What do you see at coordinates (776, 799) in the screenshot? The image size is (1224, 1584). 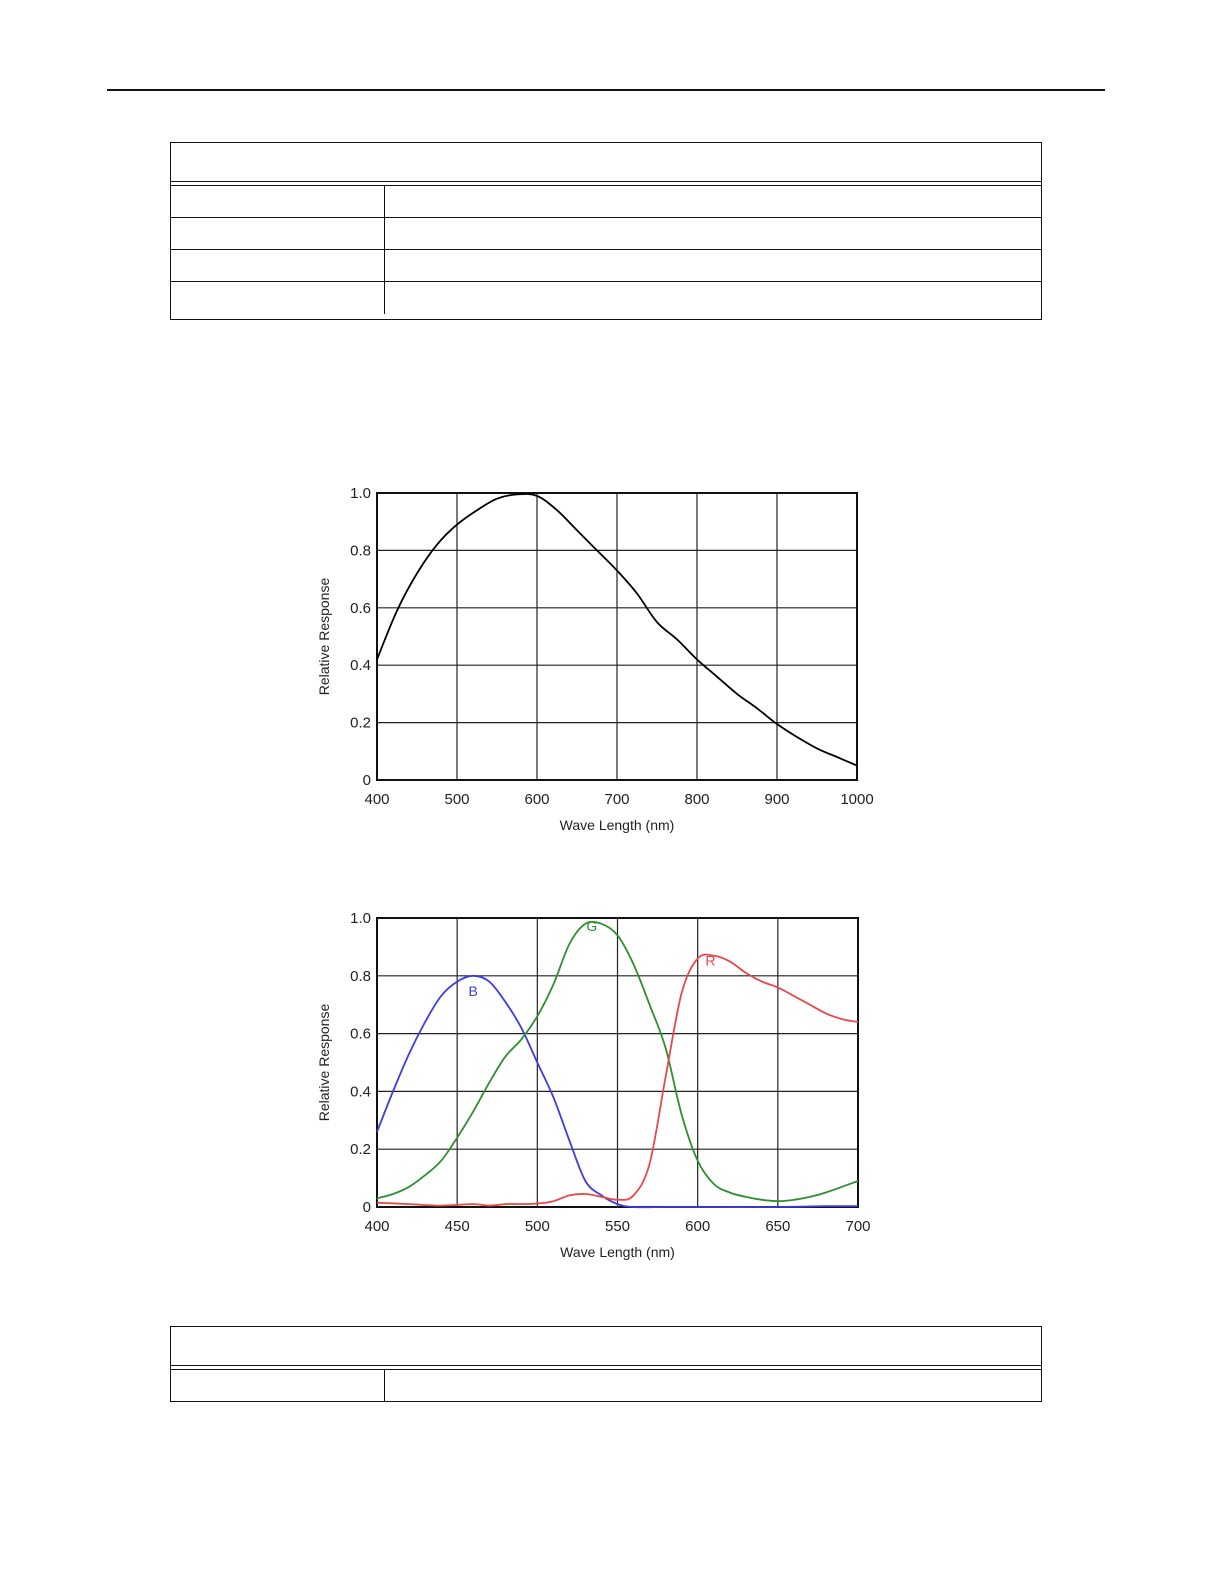 I see `x-tick-label: 900` at bounding box center [776, 799].